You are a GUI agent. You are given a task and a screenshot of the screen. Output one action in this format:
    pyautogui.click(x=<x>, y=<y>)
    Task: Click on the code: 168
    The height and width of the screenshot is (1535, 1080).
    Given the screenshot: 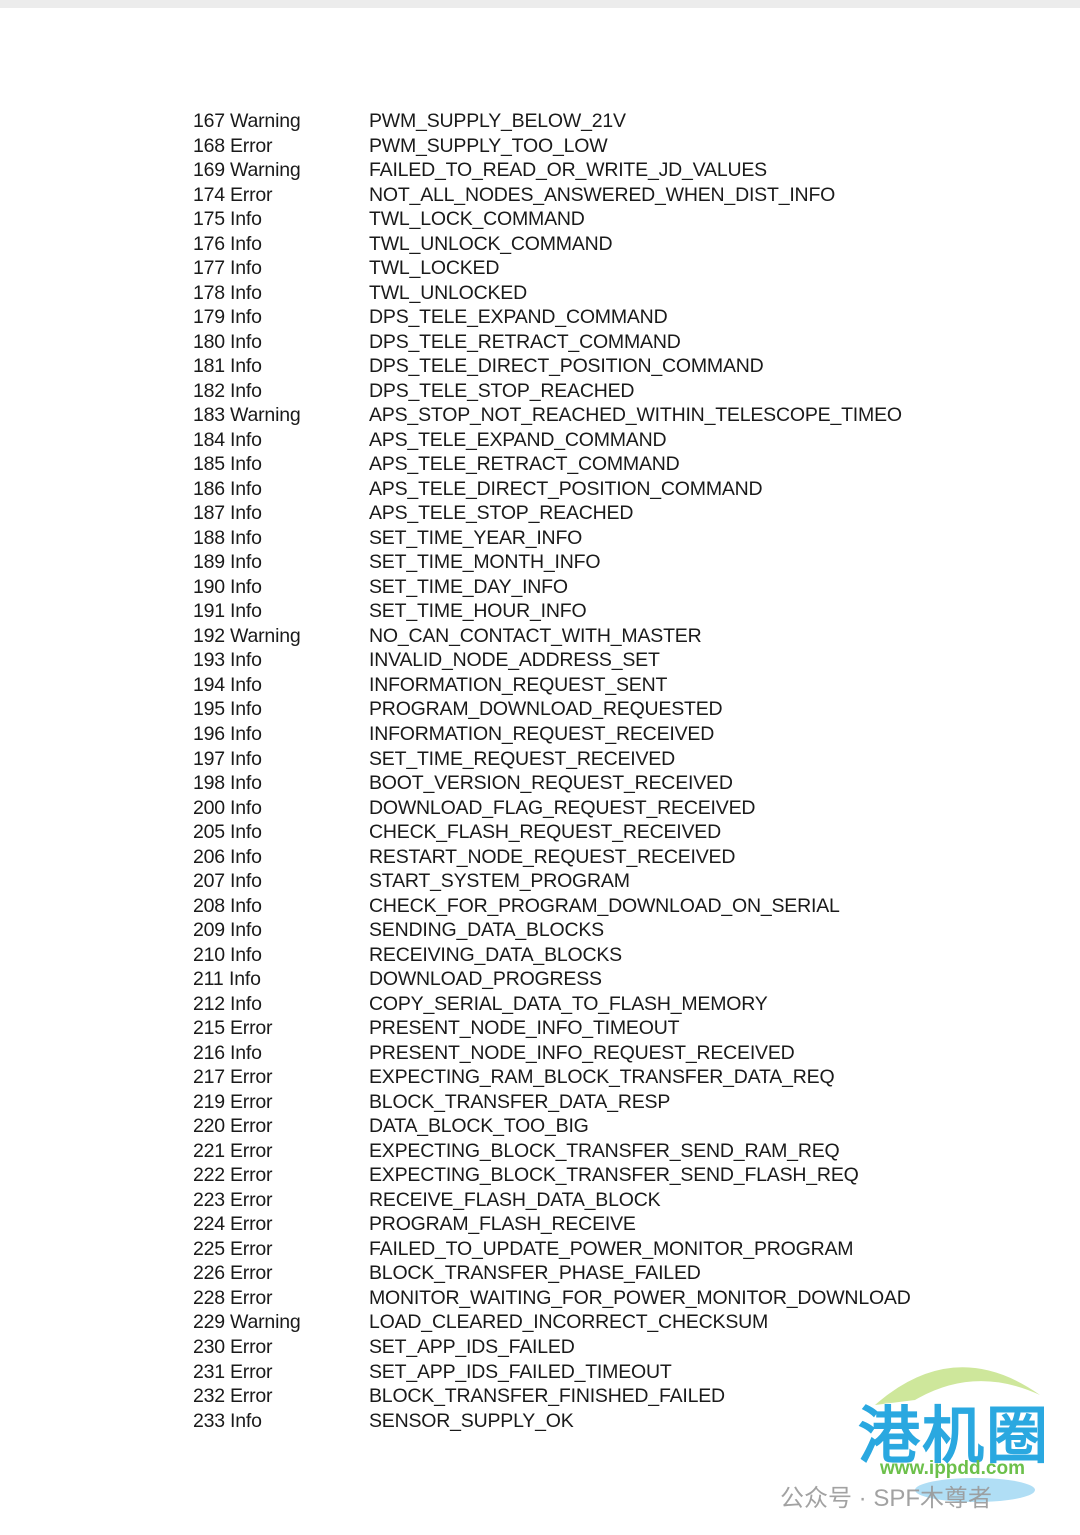 What is the action you would take?
    pyautogui.click(x=209, y=145)
    